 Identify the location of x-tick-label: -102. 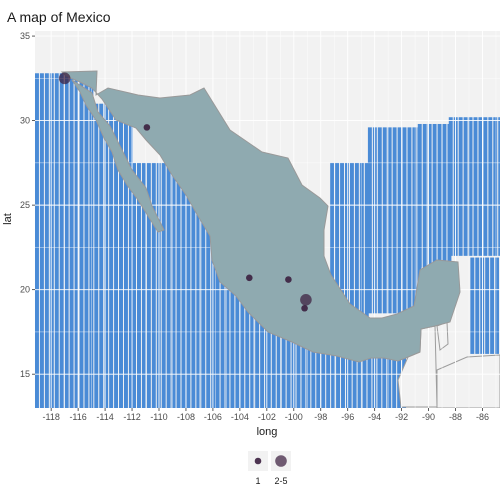
(267, 417).